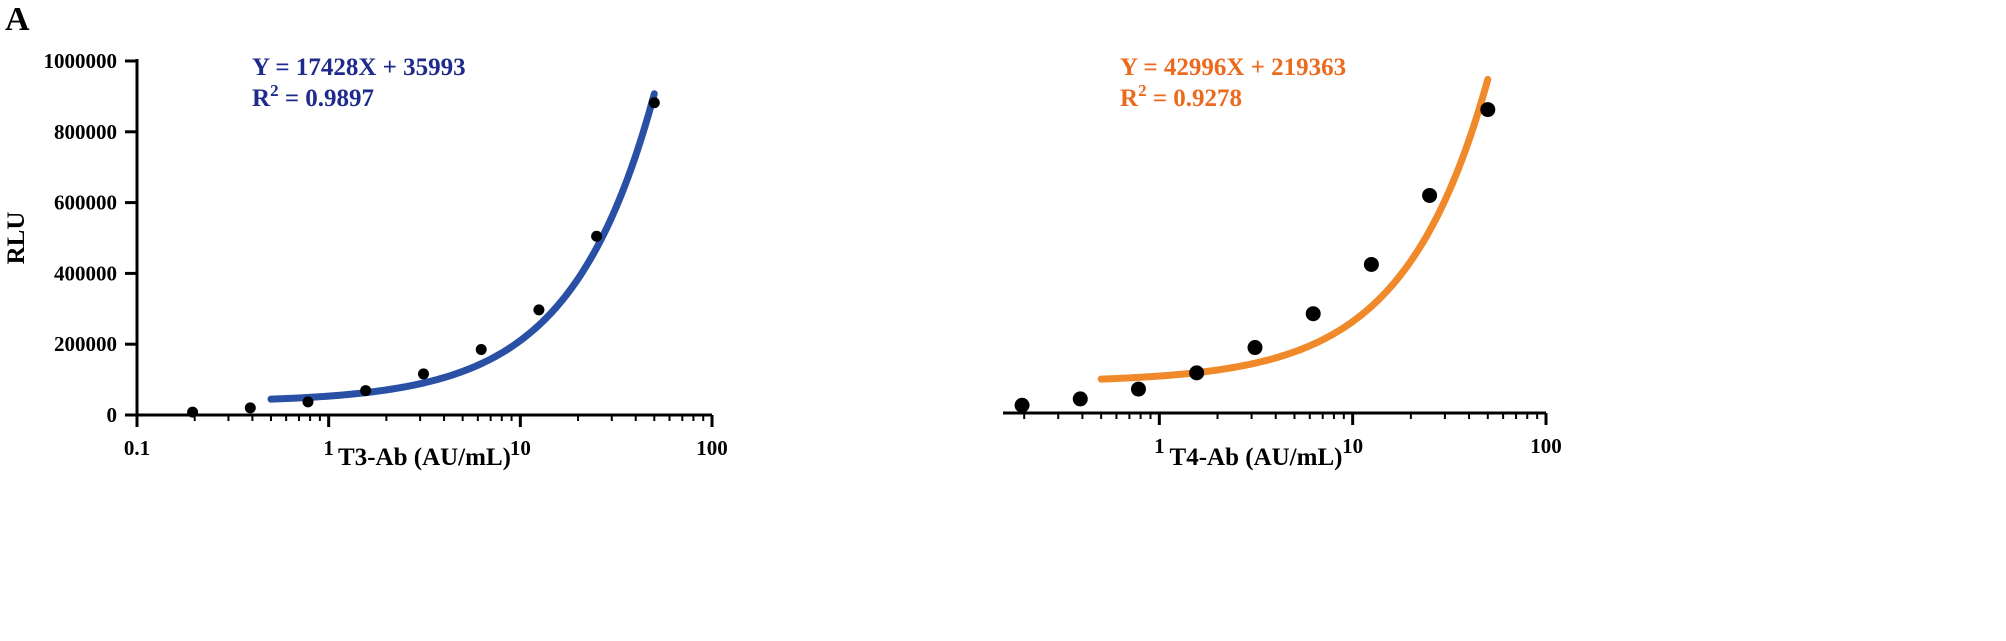  What do you see at coordinates (327, 98) in the screenshot?
I see `r-squared-value: = 0.9897` at bounding box center [327, 98].